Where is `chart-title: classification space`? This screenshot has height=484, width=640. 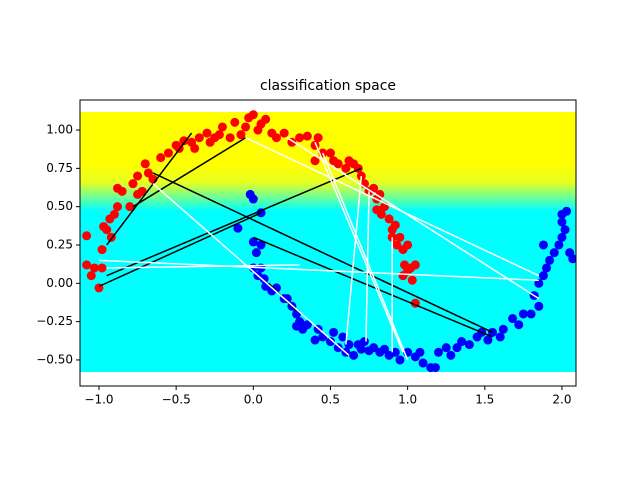
chart-title: classification space is located at coordinates (328, 86).